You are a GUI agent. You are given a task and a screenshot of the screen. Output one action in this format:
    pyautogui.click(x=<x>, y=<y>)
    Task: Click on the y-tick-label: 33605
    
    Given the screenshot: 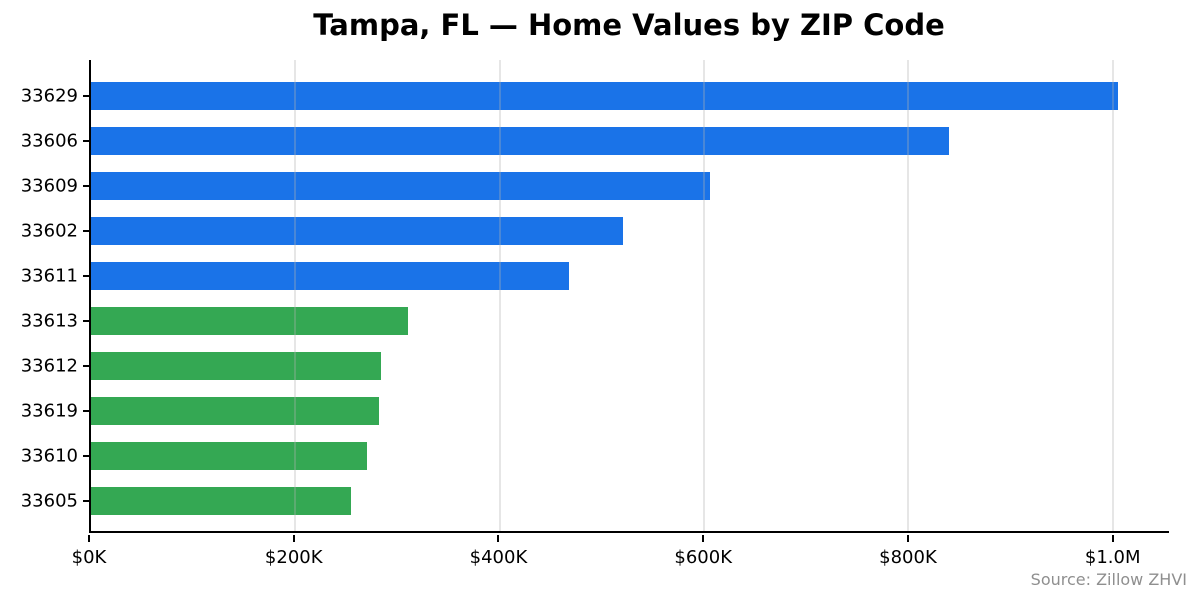 What is the action you would take?
    pyautogui.click(x=49, y=500)
    